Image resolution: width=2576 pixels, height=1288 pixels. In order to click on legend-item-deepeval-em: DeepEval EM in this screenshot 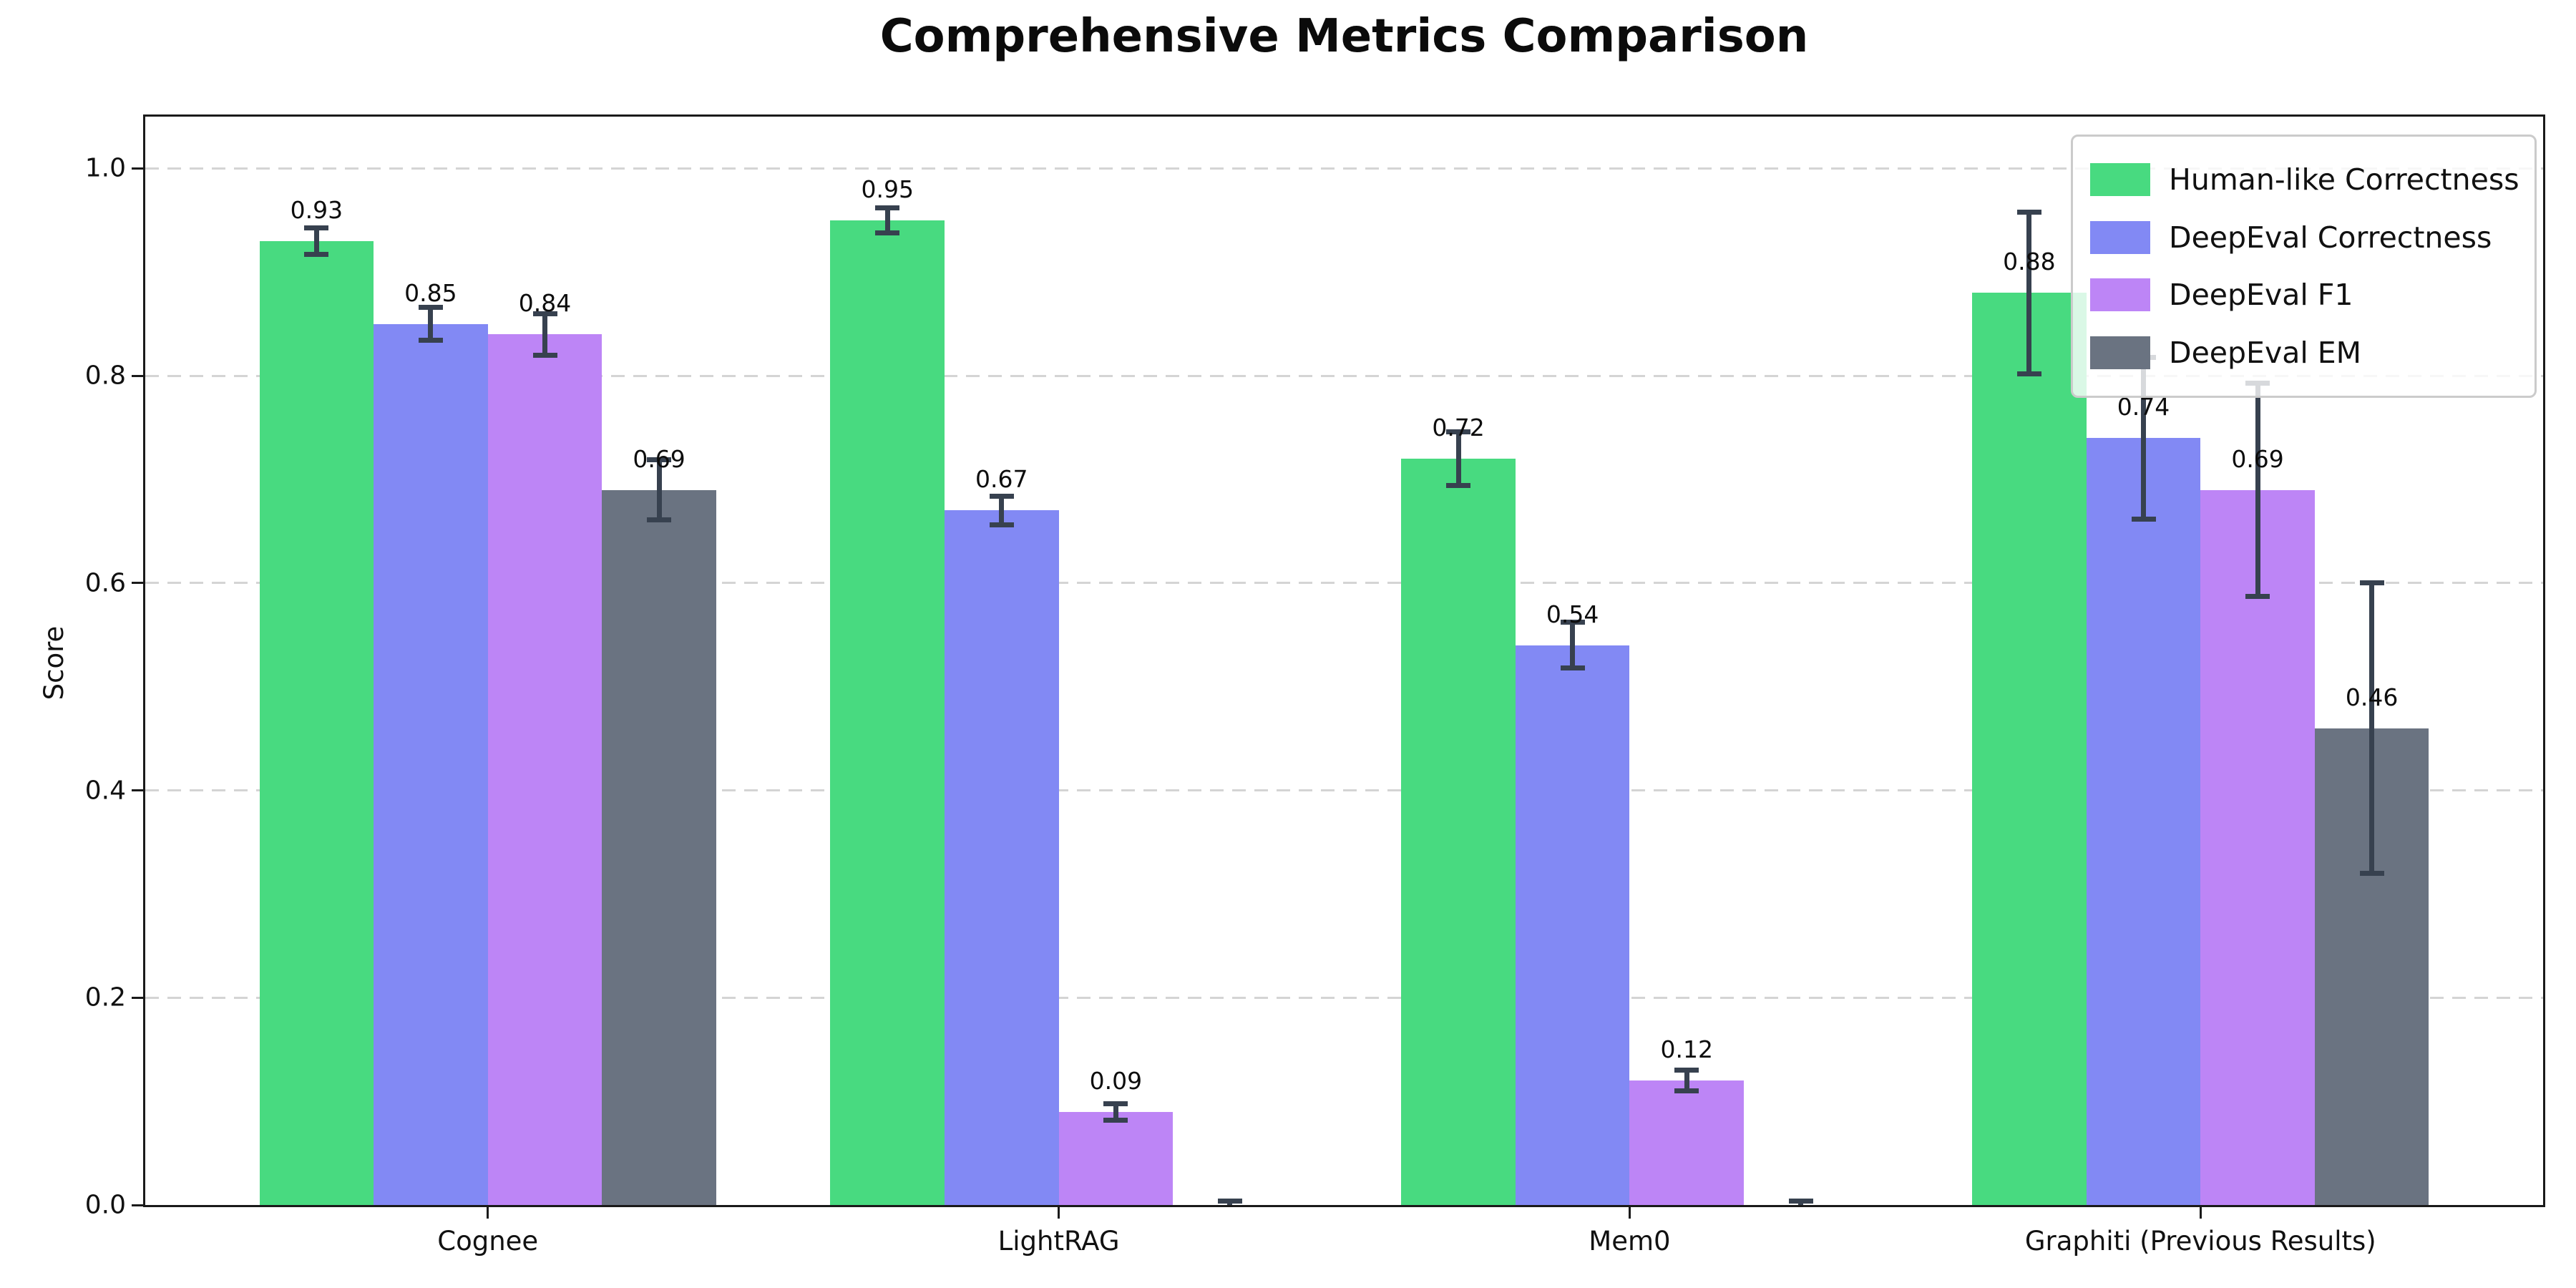, I will do `click(2312, 353)`.